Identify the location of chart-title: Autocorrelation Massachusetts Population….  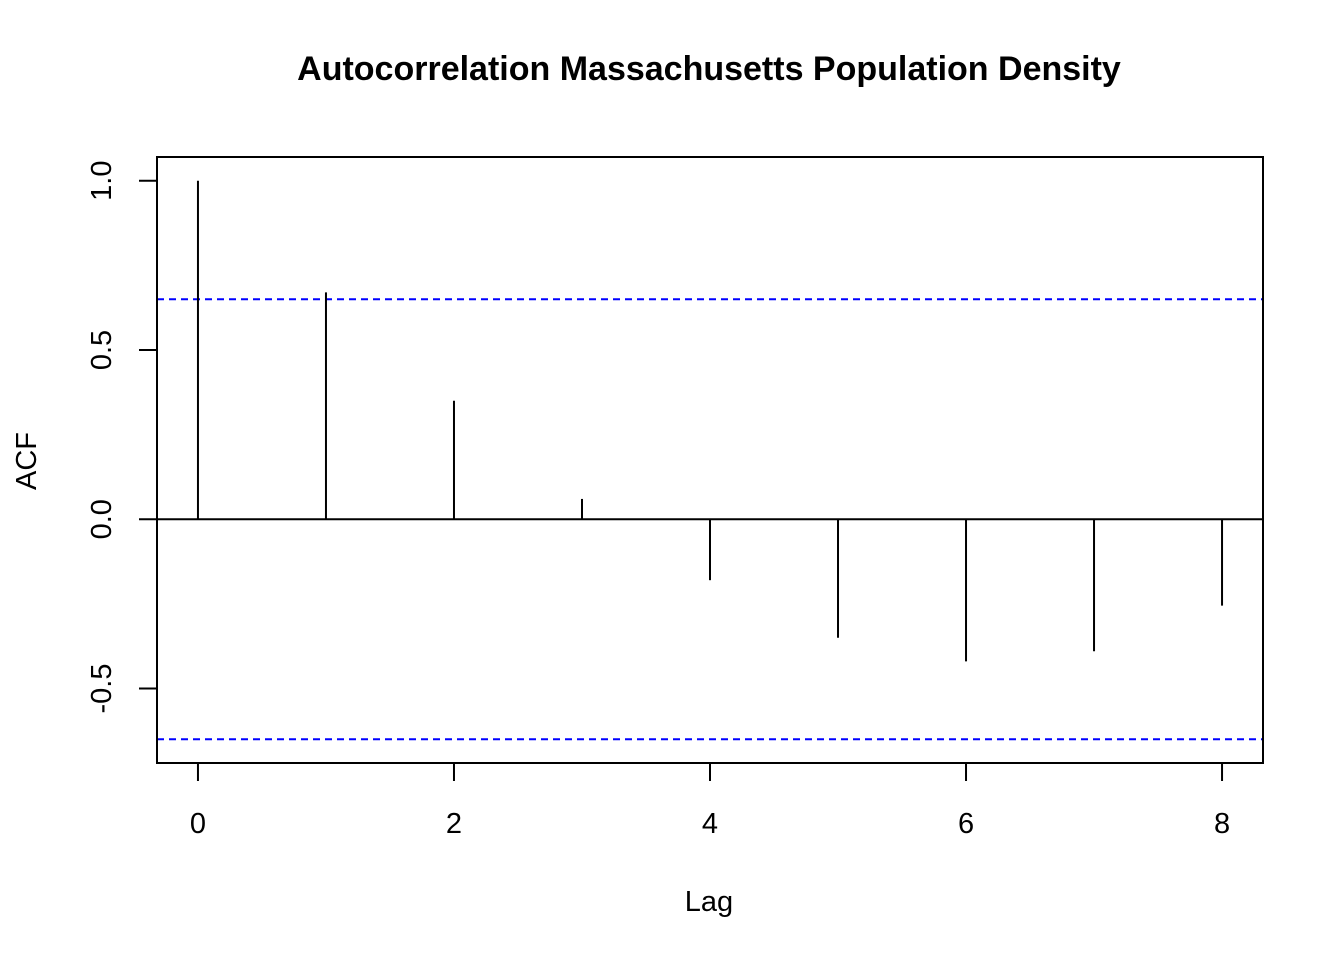
(709, 69).